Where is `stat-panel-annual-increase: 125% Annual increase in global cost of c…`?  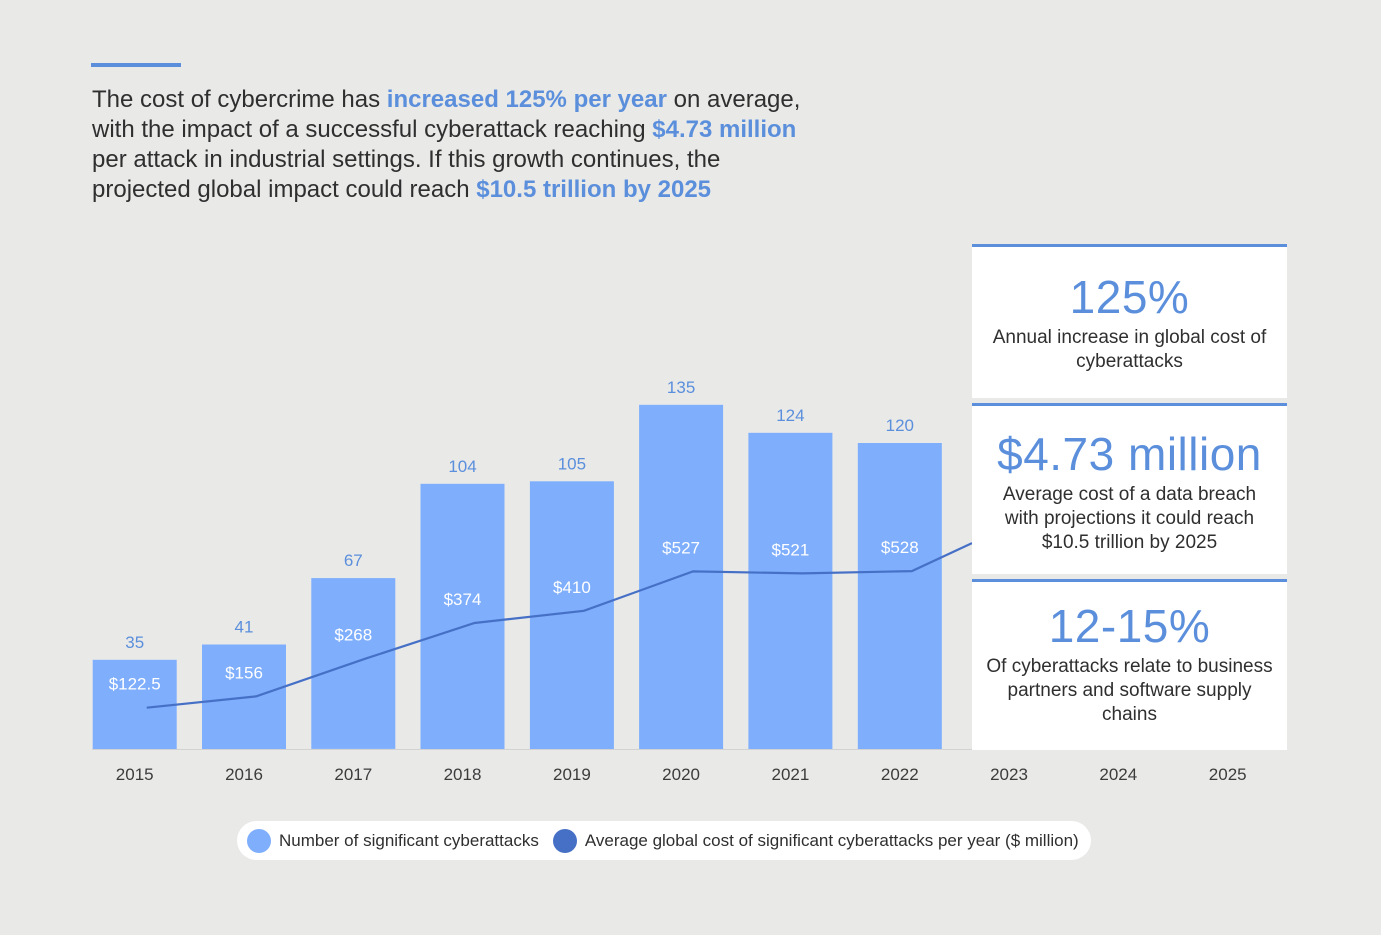
stat-panel-annual-increase: 125% Annual increase in global cost of c… is located at coordinates (1129, 321).